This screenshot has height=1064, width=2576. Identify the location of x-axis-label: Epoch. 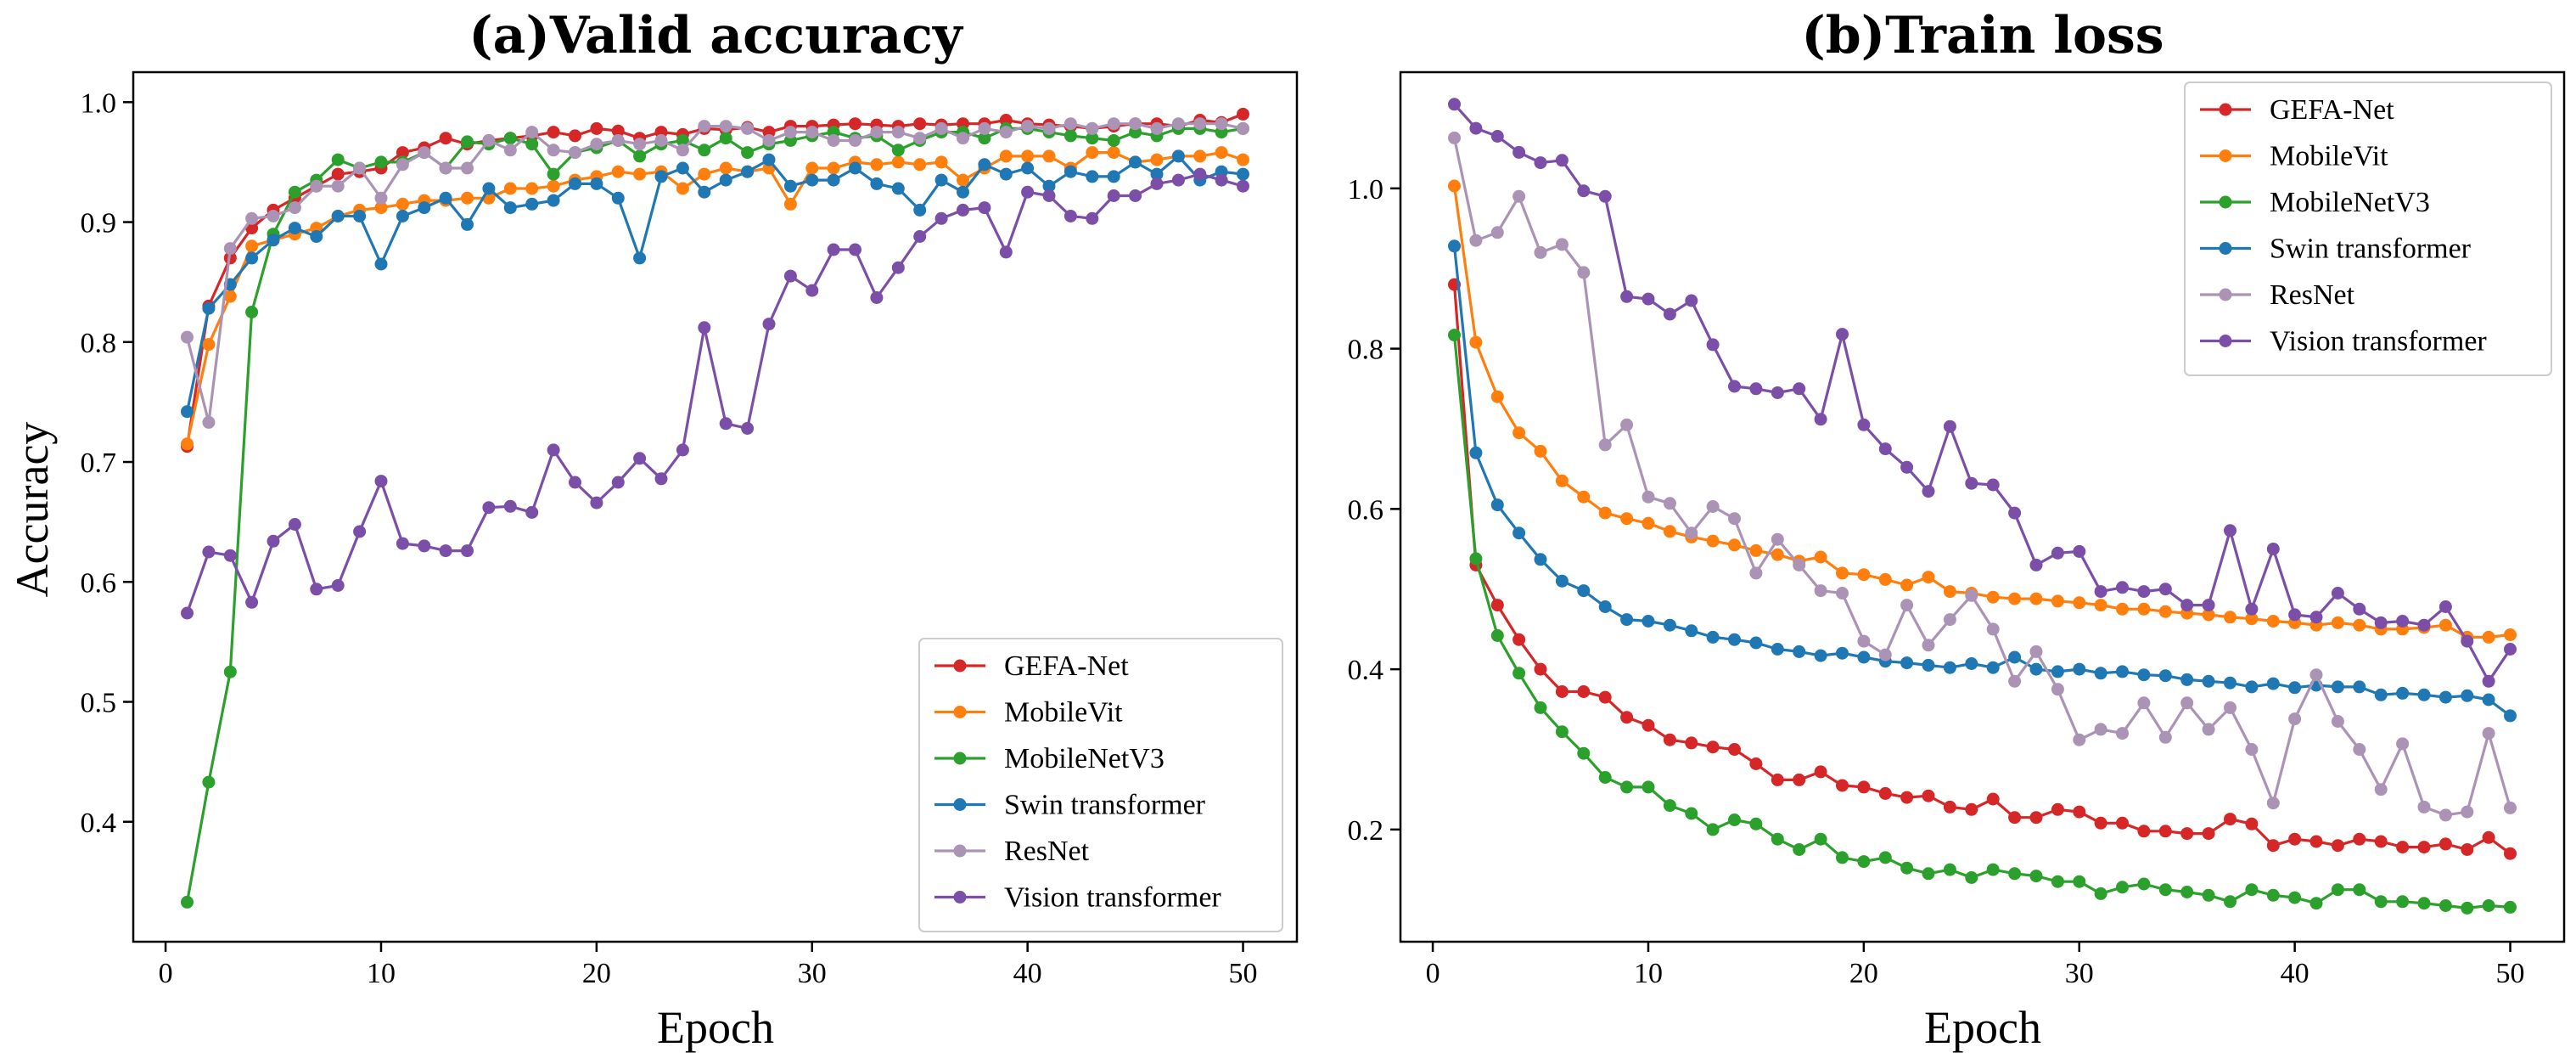
(715, 1027).